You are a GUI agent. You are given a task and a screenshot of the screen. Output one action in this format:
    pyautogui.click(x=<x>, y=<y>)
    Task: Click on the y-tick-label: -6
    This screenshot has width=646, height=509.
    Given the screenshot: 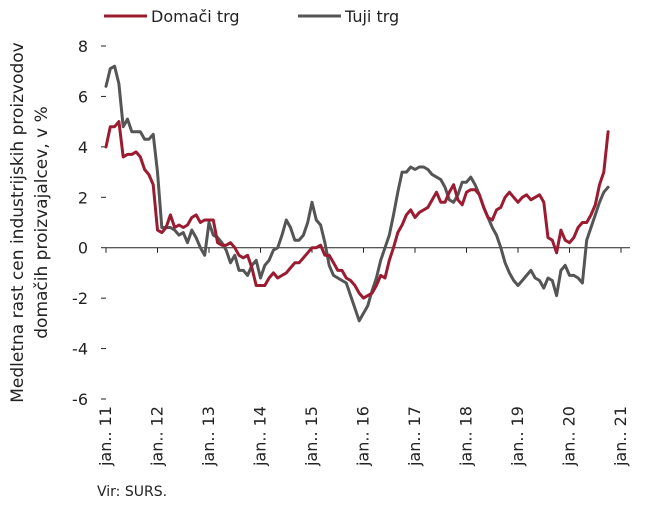 What is the action you would take?
    pyautogui.click(x=80, y=399)
    